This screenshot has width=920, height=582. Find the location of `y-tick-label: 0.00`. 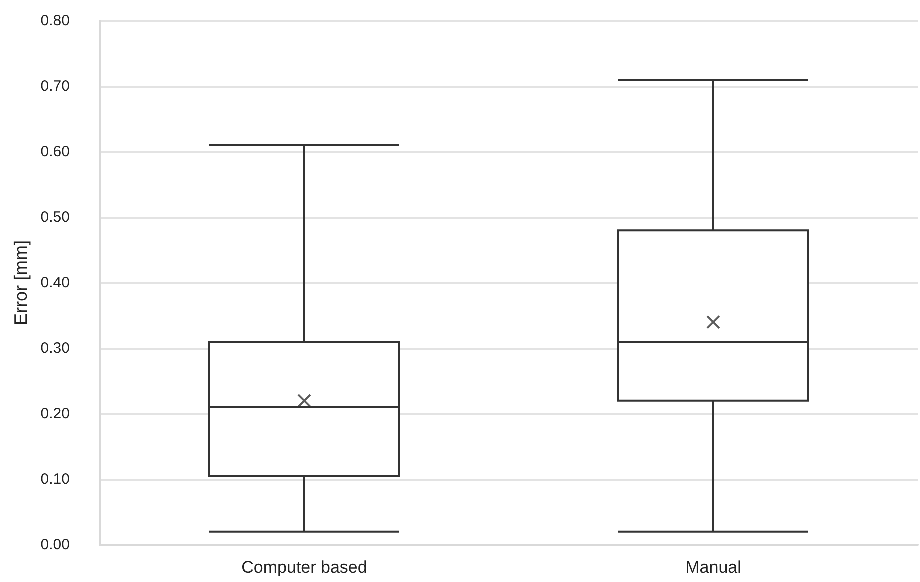

y-tick-label: 0.00 is located at coordinates (55, 545).